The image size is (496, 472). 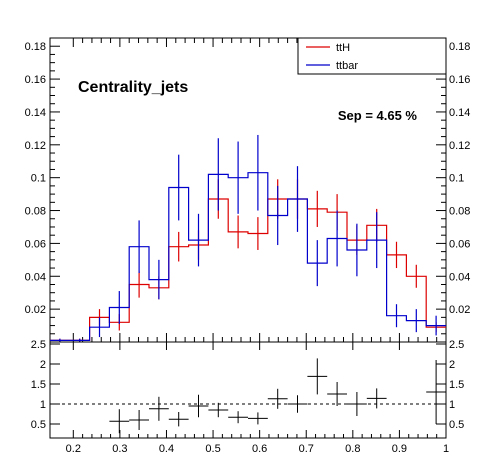 What do you see at coordinates (343, 48) in the screenshot?
I see `legend-label-tth: ttH` at bounding box center [343, 48].